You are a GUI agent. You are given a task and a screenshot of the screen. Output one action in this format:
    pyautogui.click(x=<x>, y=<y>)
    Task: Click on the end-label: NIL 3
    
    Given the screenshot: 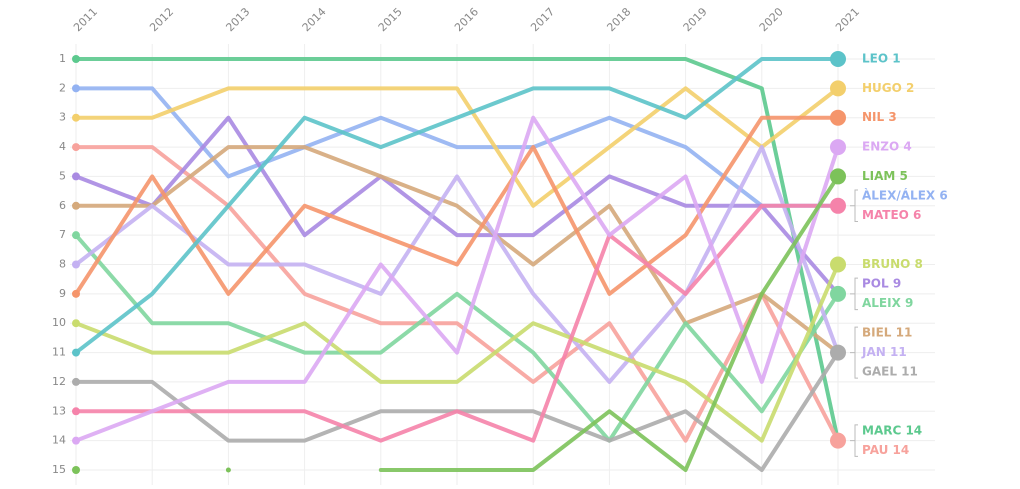 What is the action you would take?
    pyautogui.click(x=879, y=117)
    